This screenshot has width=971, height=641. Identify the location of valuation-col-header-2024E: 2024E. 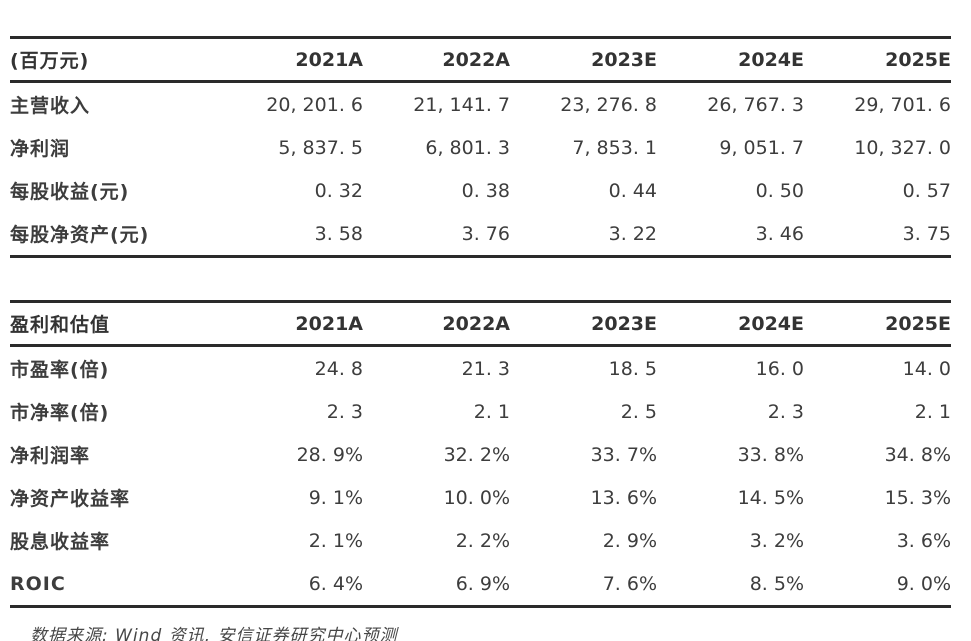
(730, 324).